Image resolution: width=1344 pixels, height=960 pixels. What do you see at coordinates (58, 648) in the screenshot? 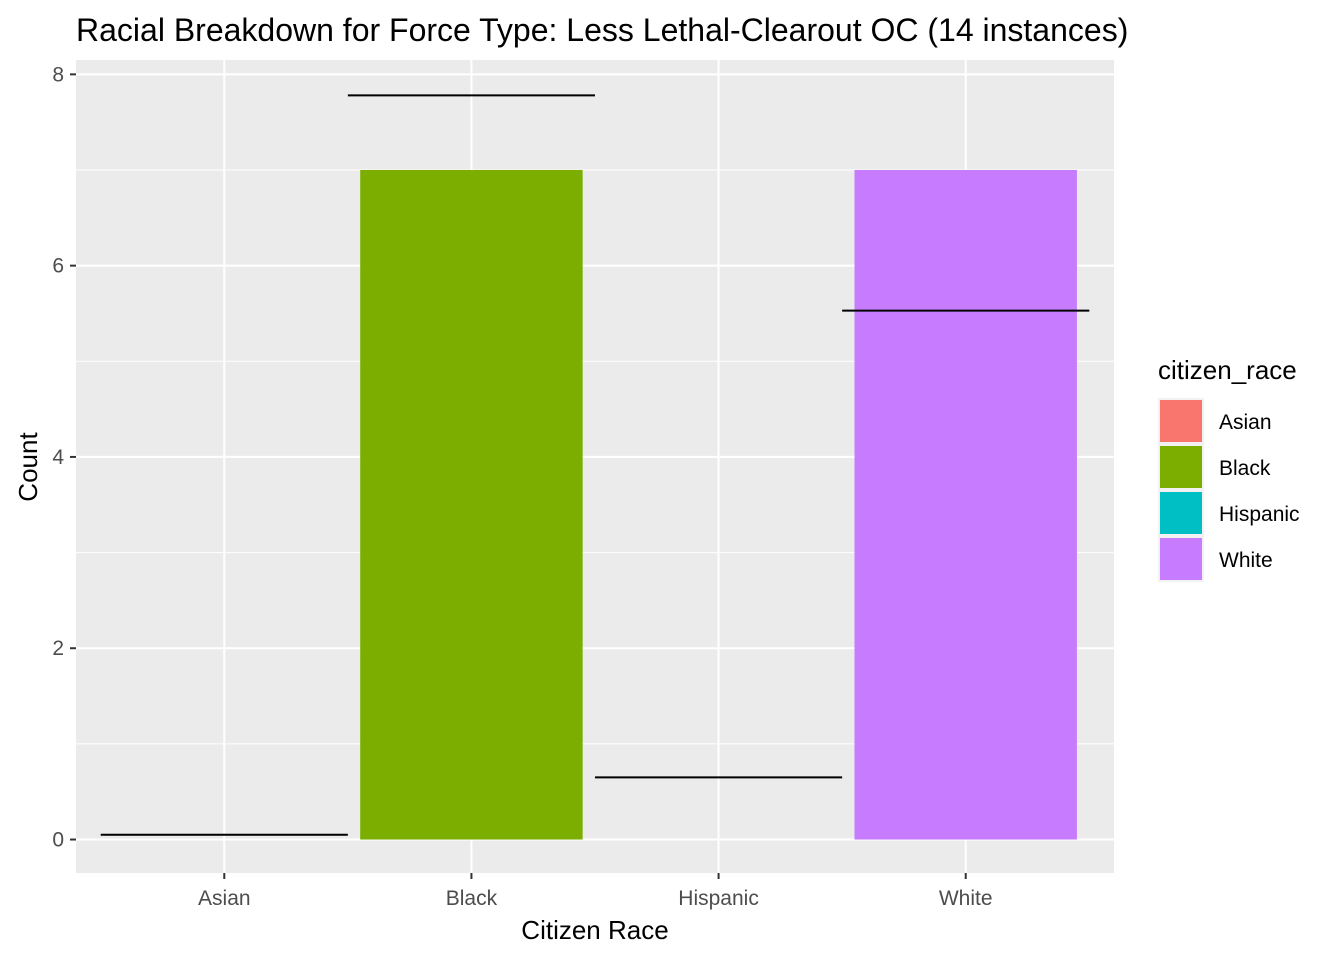
I see `y-tick-label: 2` at bounding box center [58, 648].